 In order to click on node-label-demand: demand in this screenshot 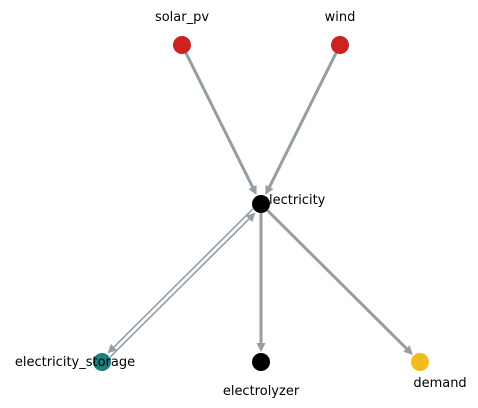, I will do `click(439, 383)`.